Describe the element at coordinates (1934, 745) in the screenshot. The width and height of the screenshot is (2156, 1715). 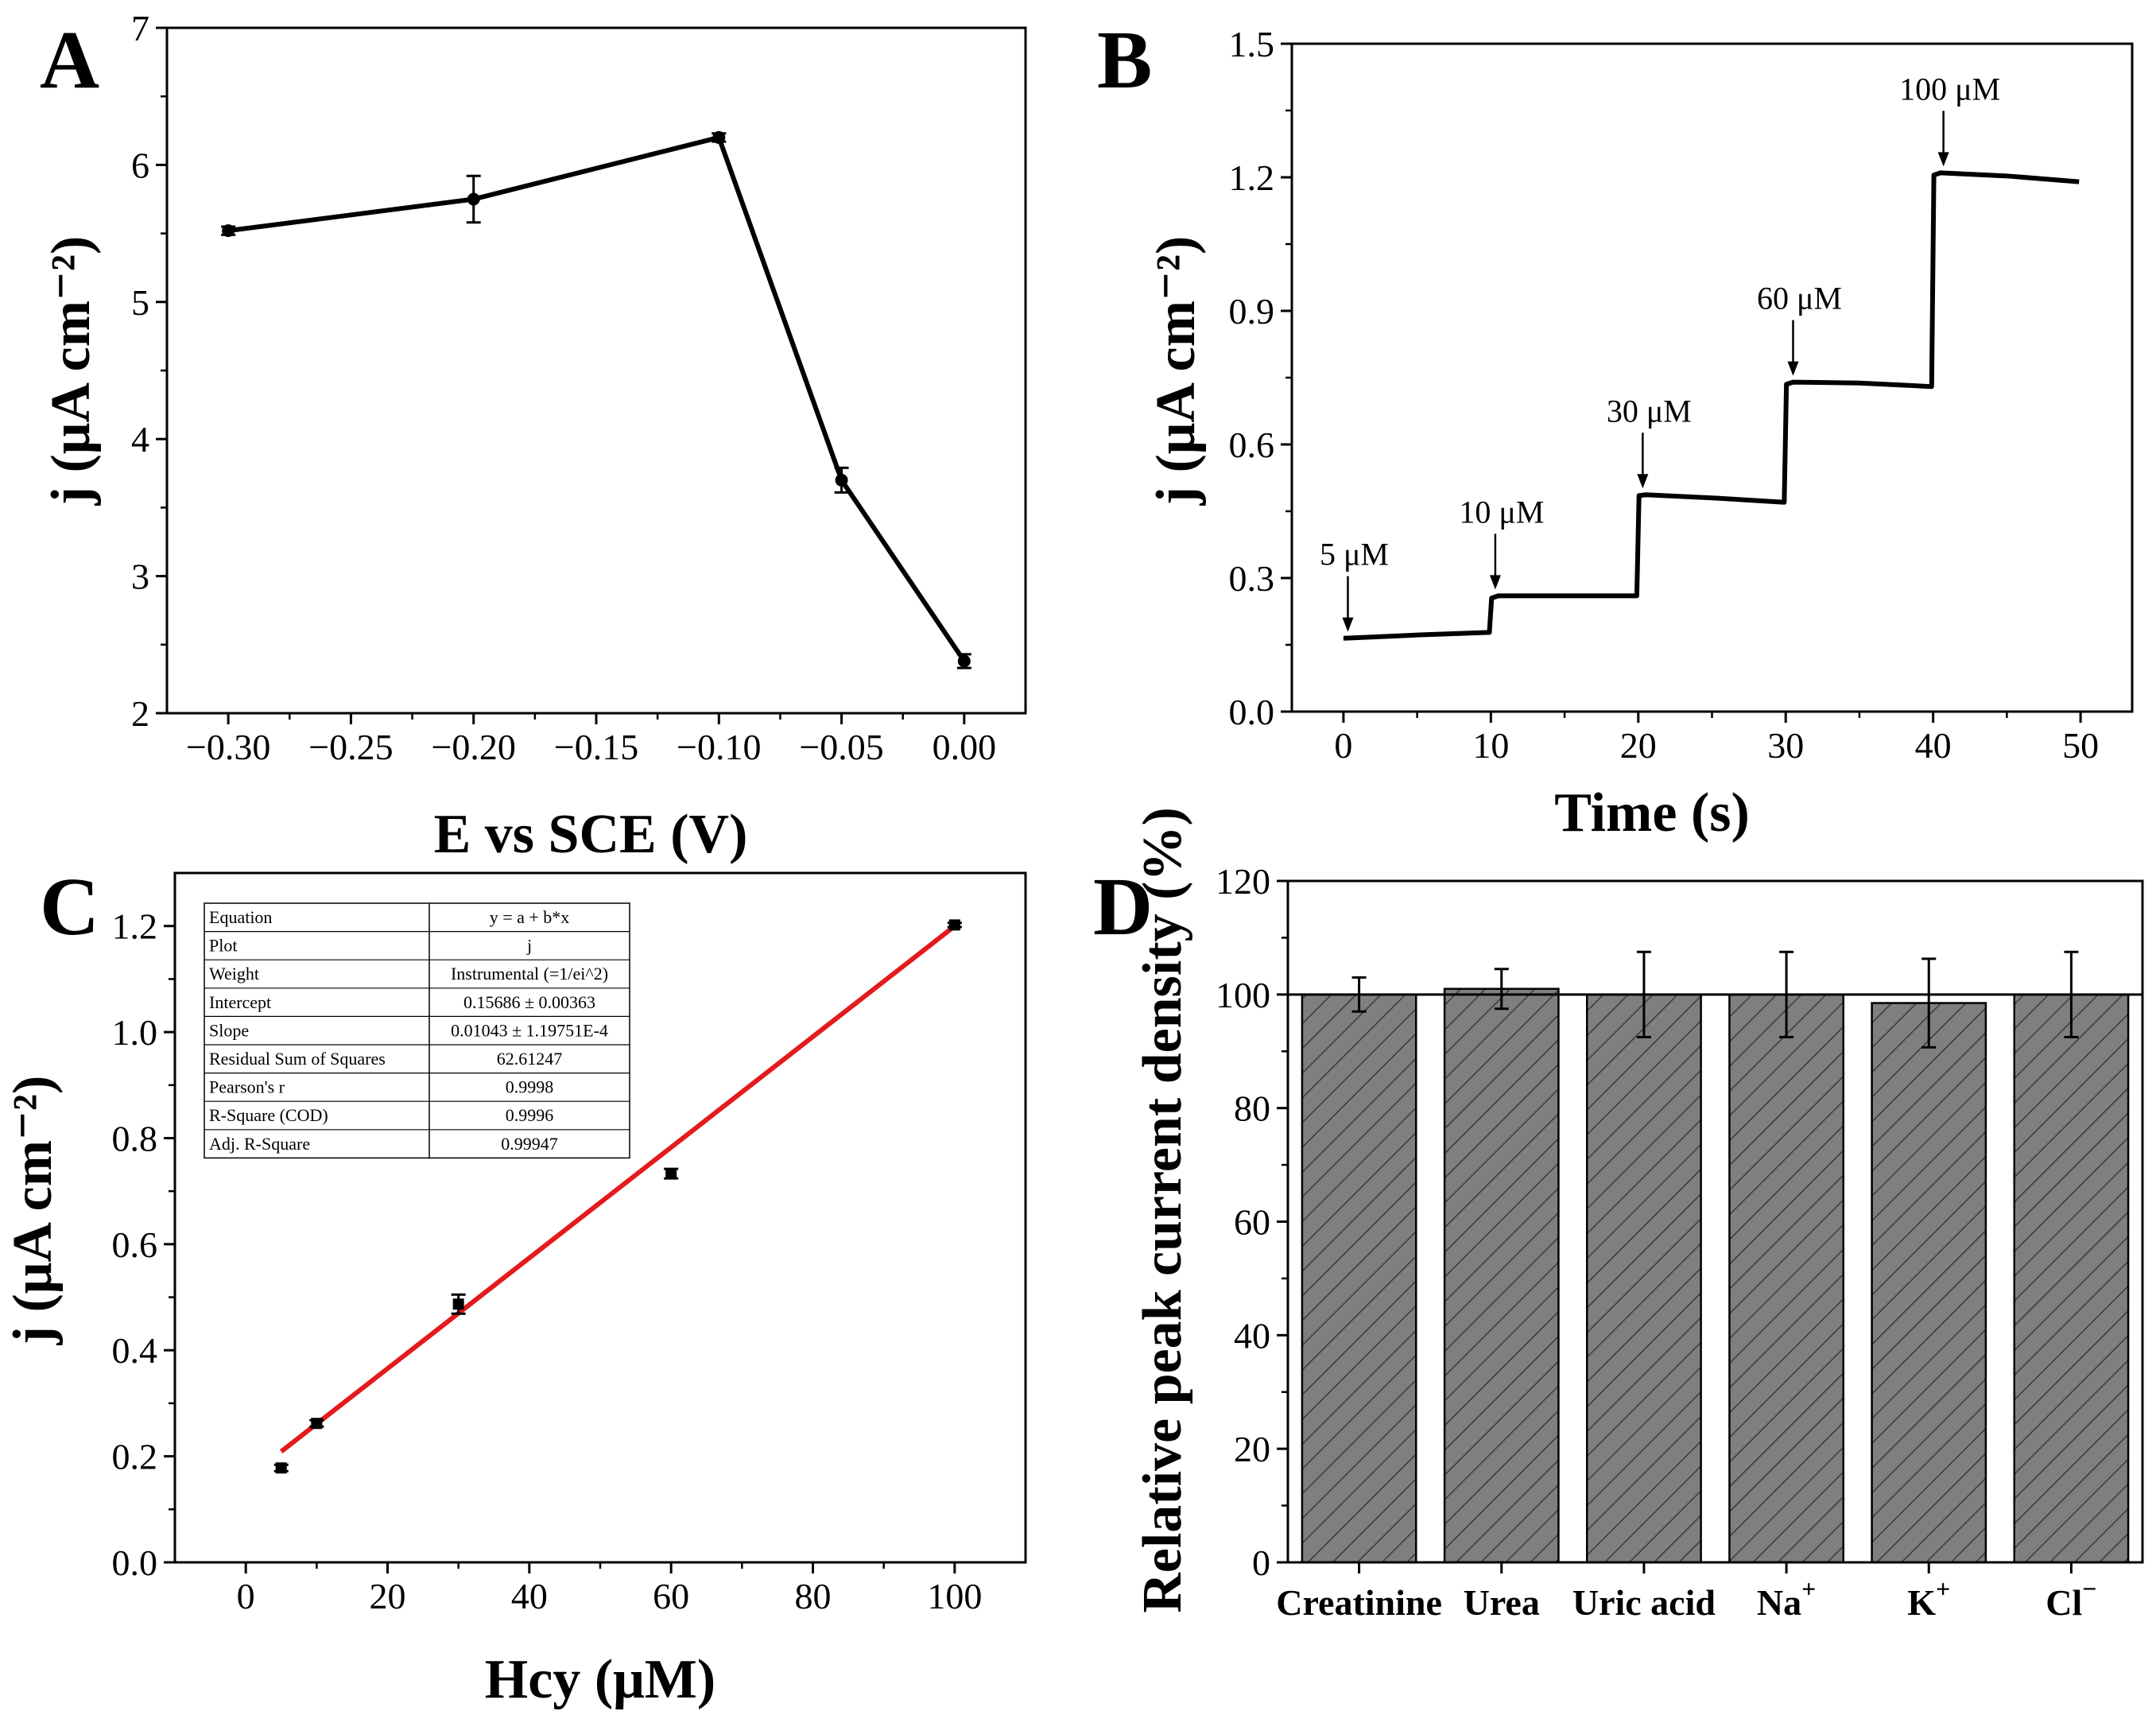
I see `chart-b-xtick-label: 40` at that location.